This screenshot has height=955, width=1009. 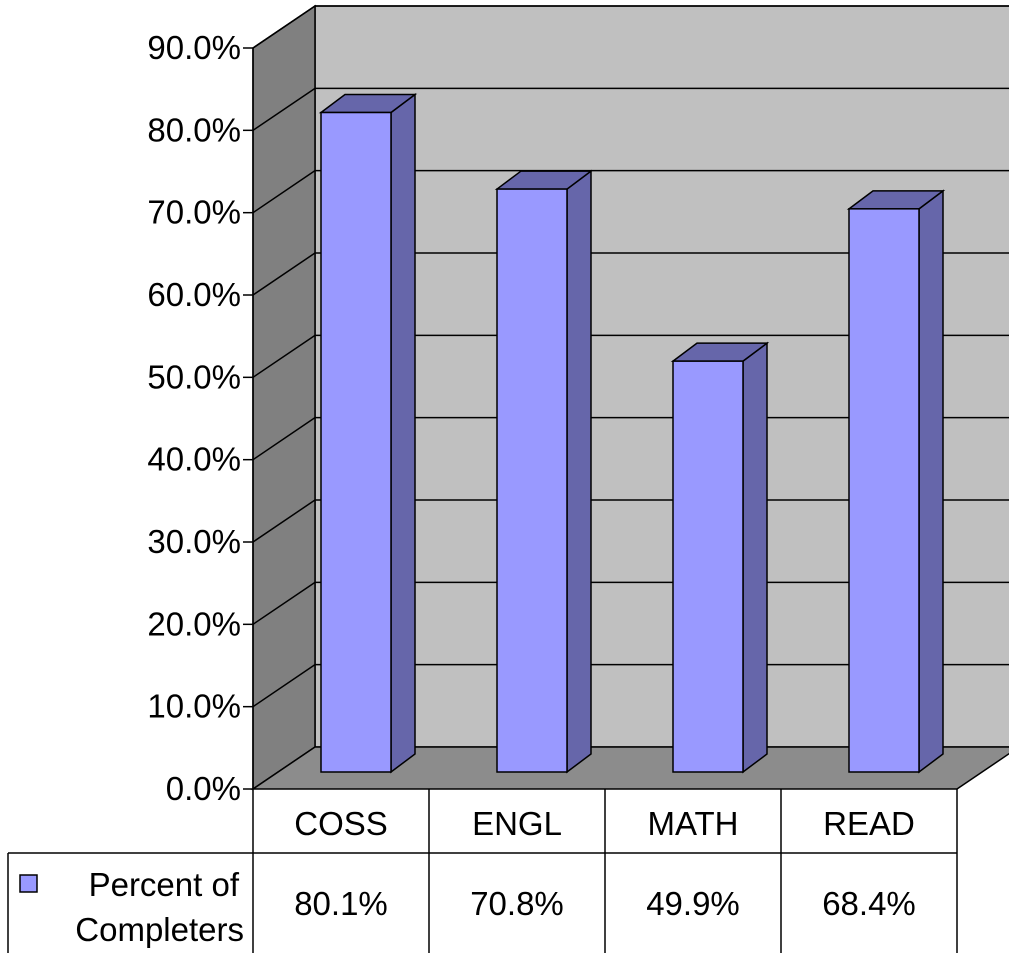 I want to click on data-label: 49.9%, so click(x=693, y=903).